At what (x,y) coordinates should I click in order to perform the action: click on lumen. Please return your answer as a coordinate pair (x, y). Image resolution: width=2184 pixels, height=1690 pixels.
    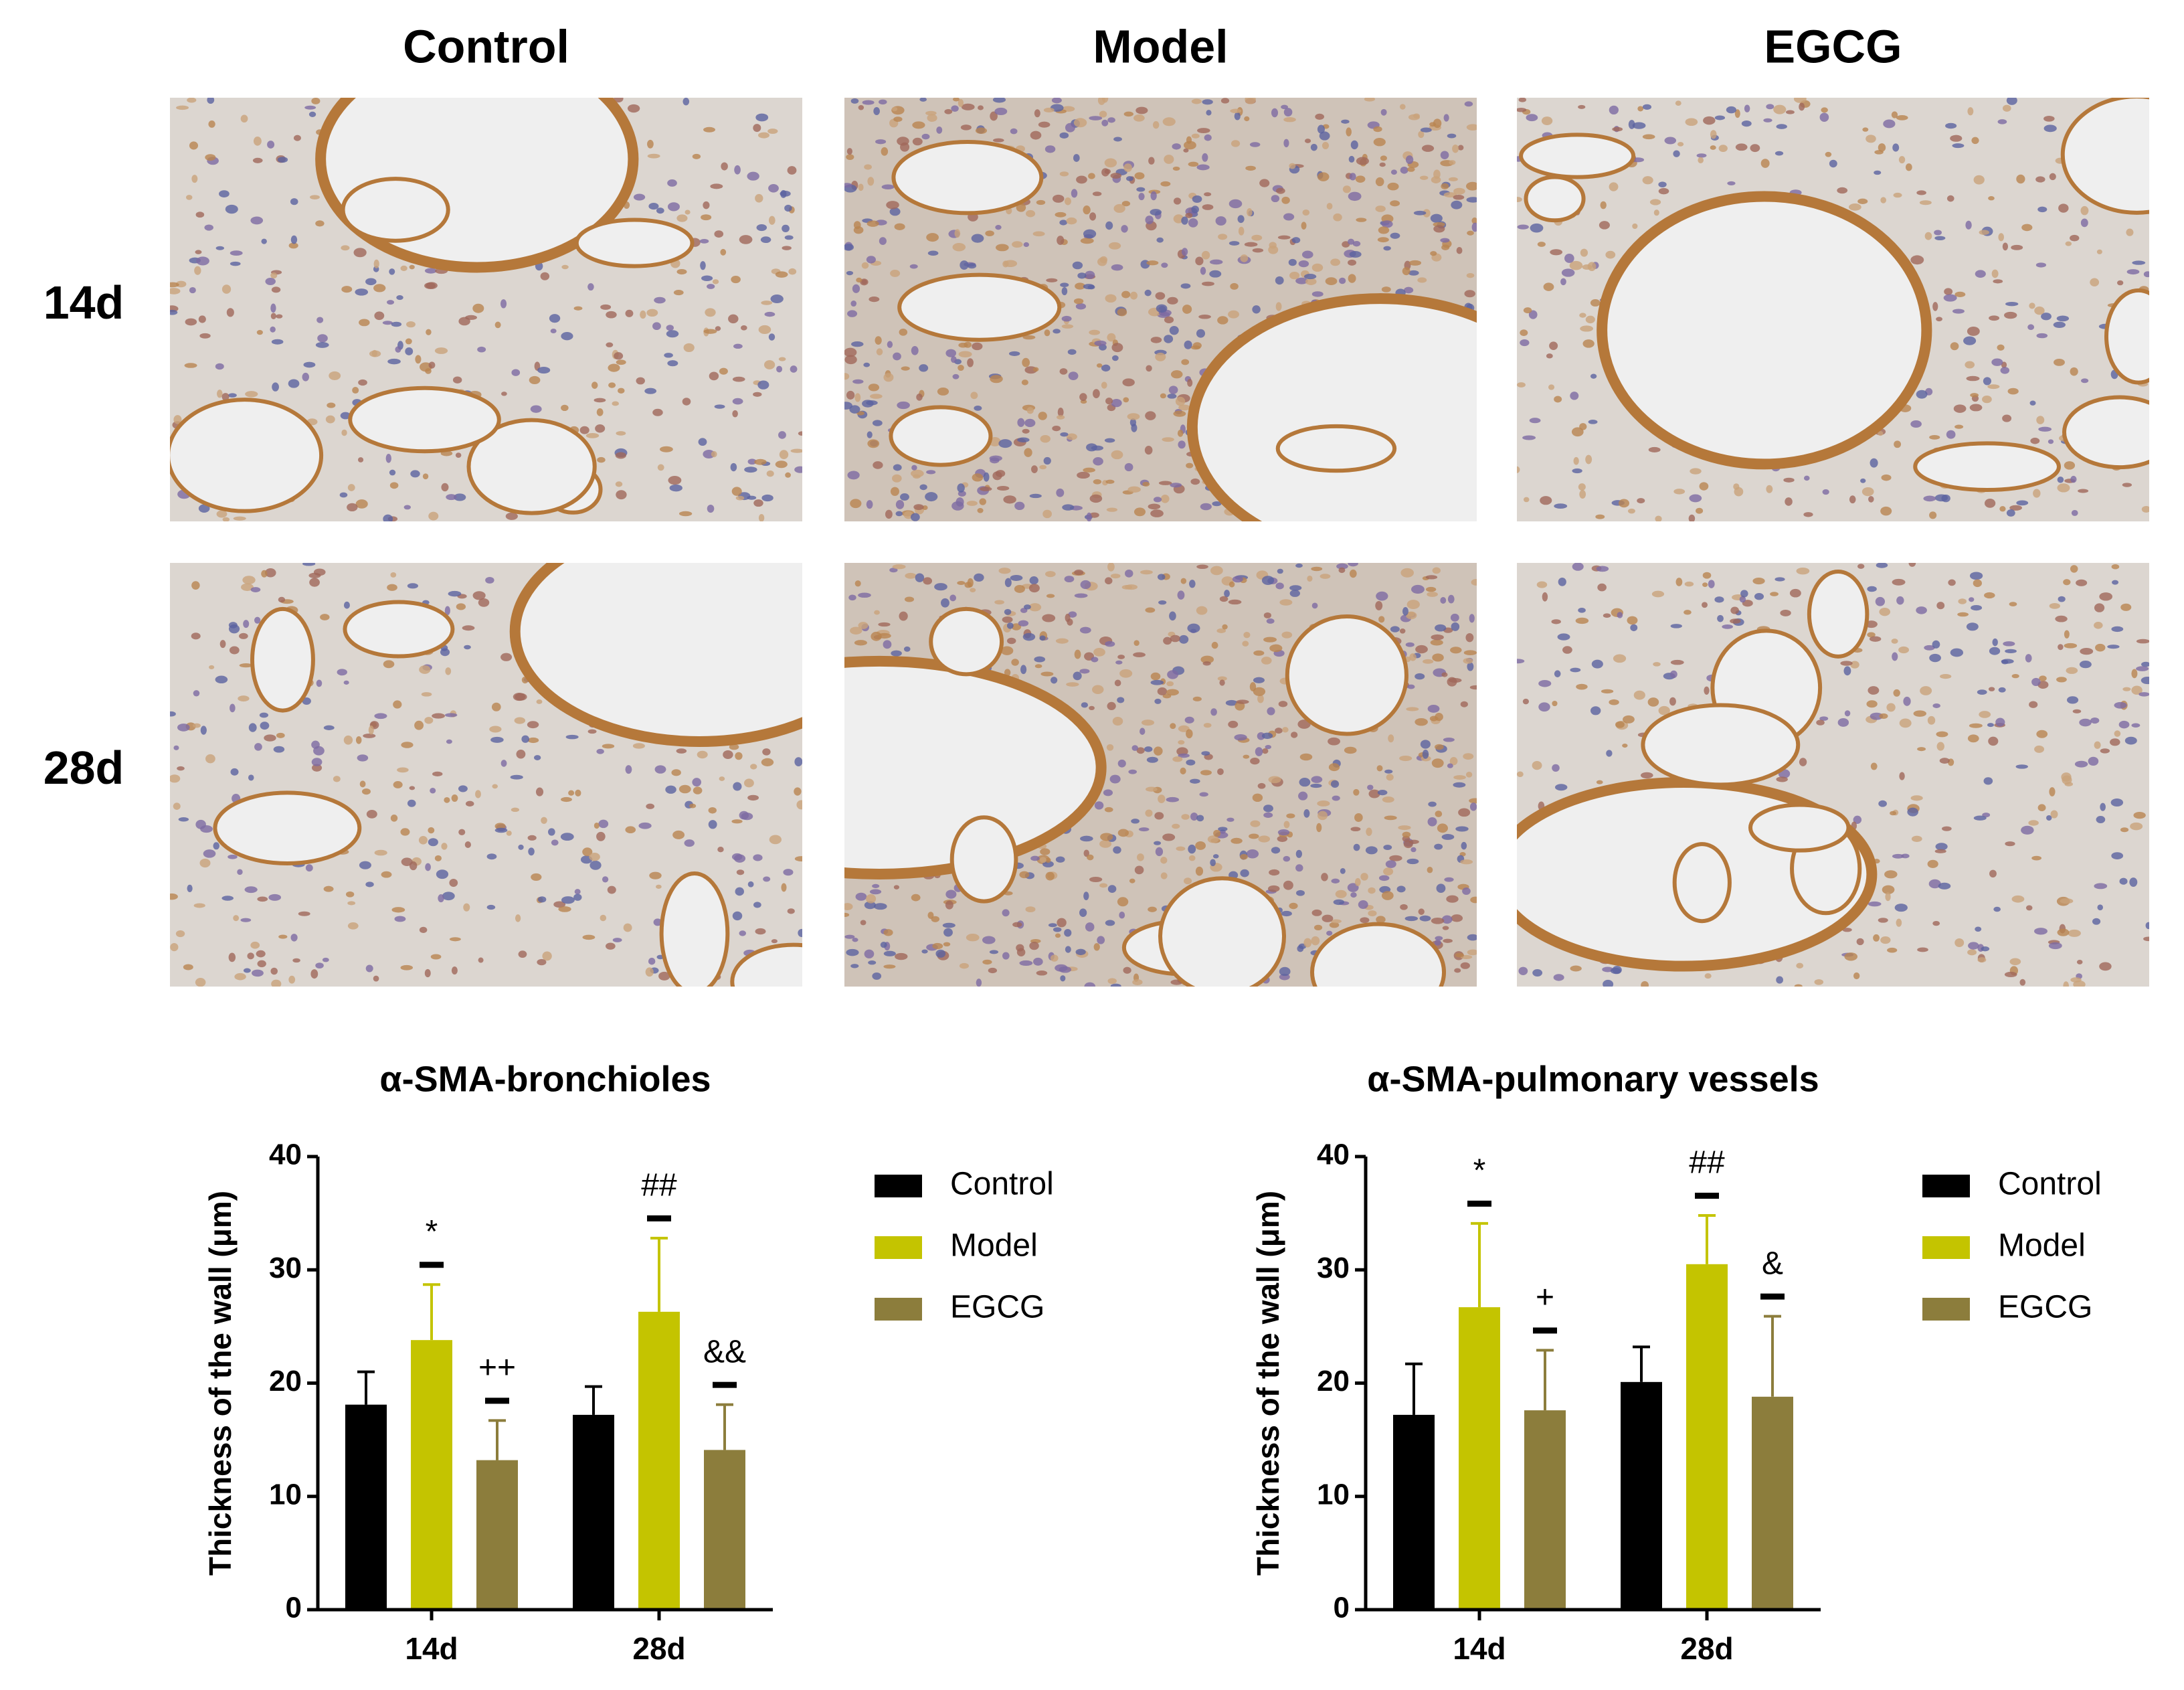
    Looking at the image, I should click on (424, 420).